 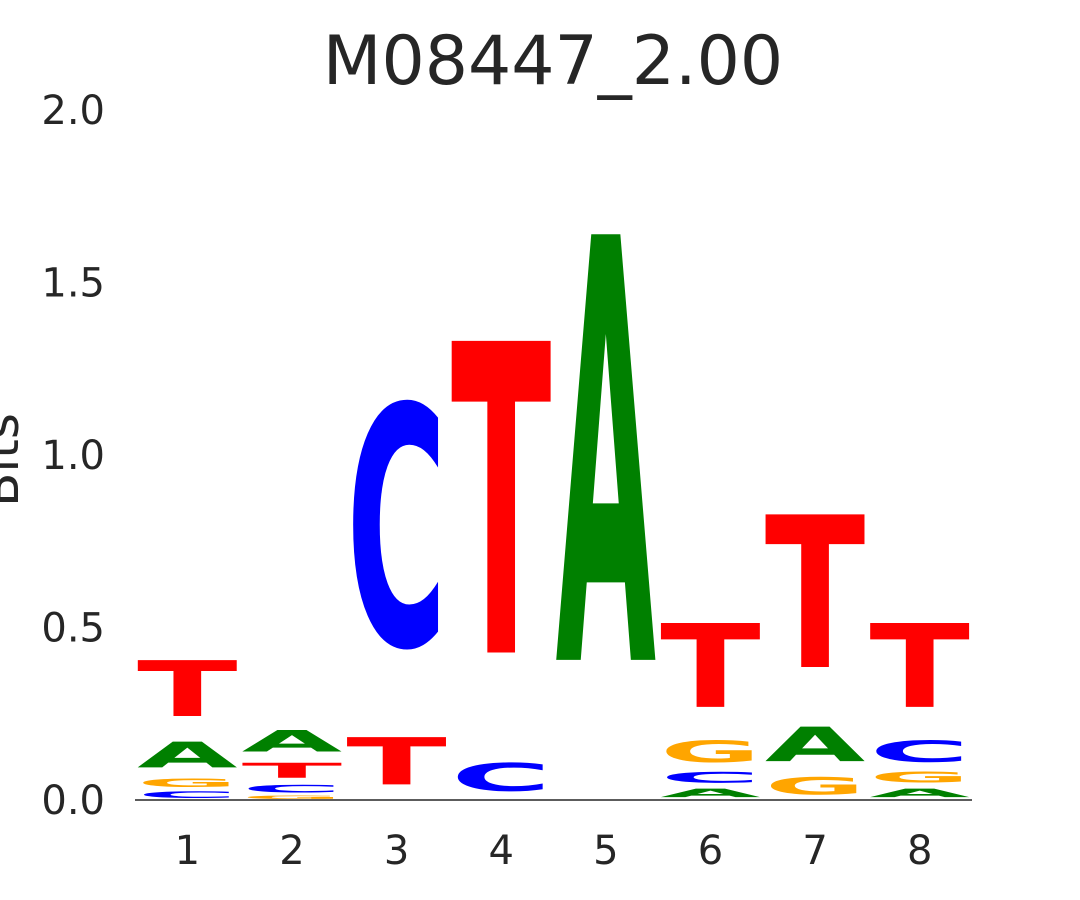 What do you see at coordinates (73, 284) in the screenshot?
I see `y-tick-label: 1.5` at bounding box center [73, 284].